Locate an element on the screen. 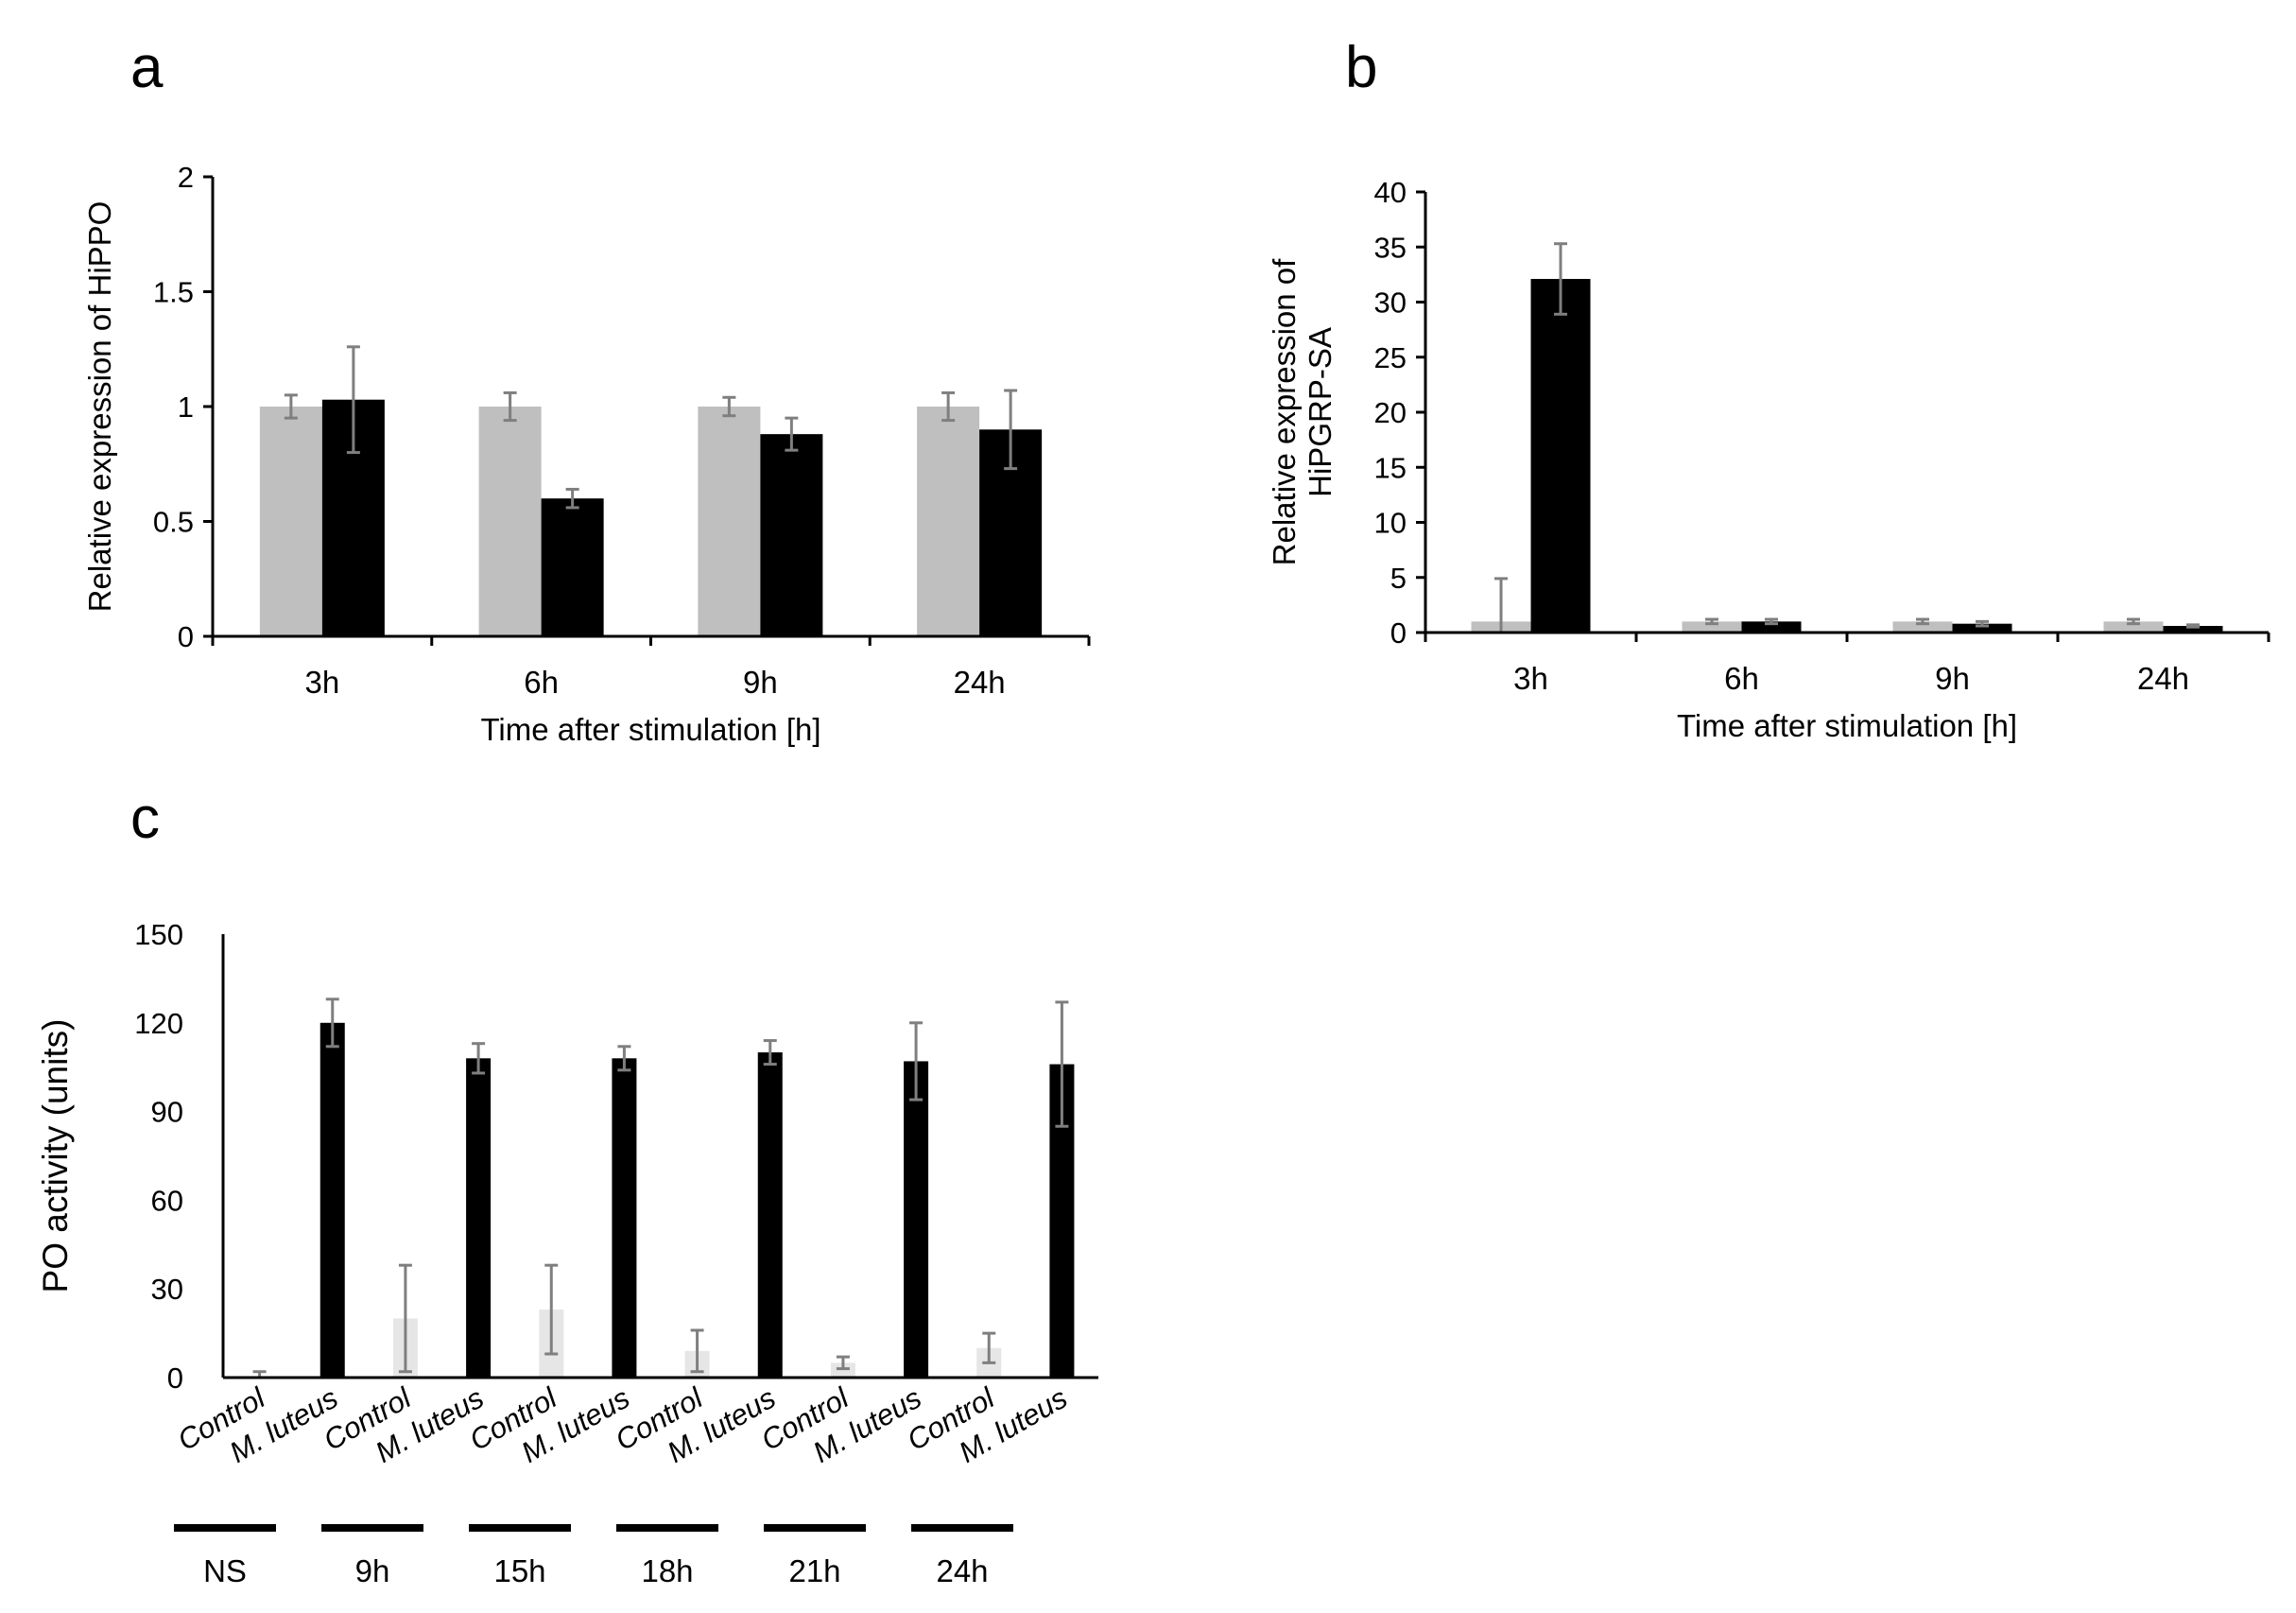  group-label: 9h is located at coordinates (372, 1570).